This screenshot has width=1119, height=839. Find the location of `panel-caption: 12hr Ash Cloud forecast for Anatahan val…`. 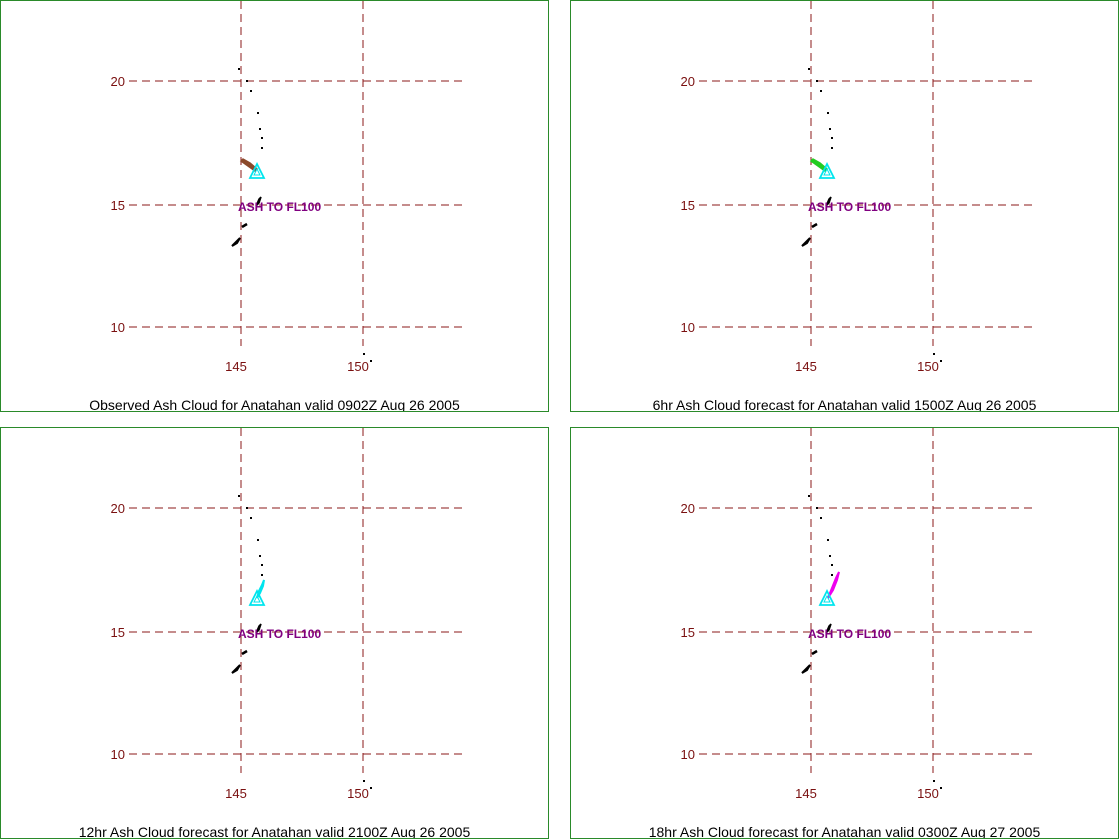

panel-caption: 12hr Ash Cloud forecast for Anatahan val… is located at coordinates (274, 831).